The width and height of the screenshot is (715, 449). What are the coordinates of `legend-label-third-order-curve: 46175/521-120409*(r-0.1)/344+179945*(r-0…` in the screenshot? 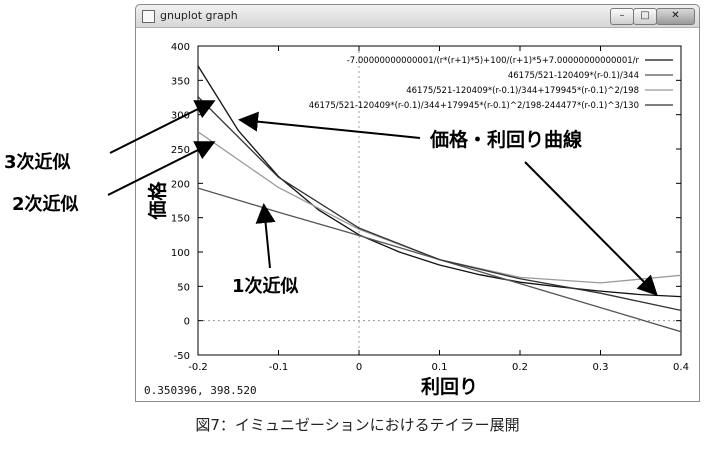 It's located at (474, 106).